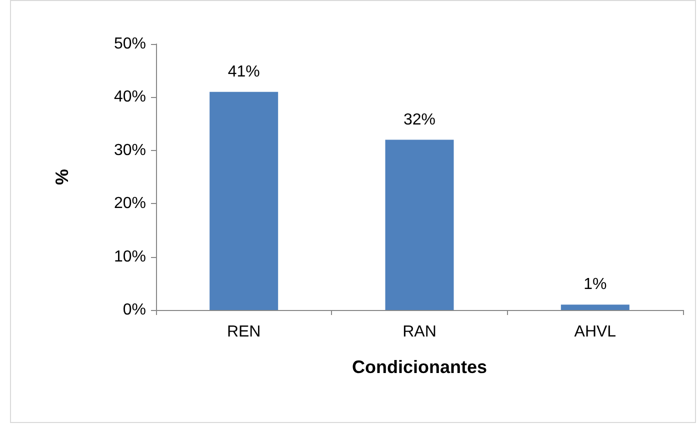  I want to click on data-label: 1%, so click(595, 285).